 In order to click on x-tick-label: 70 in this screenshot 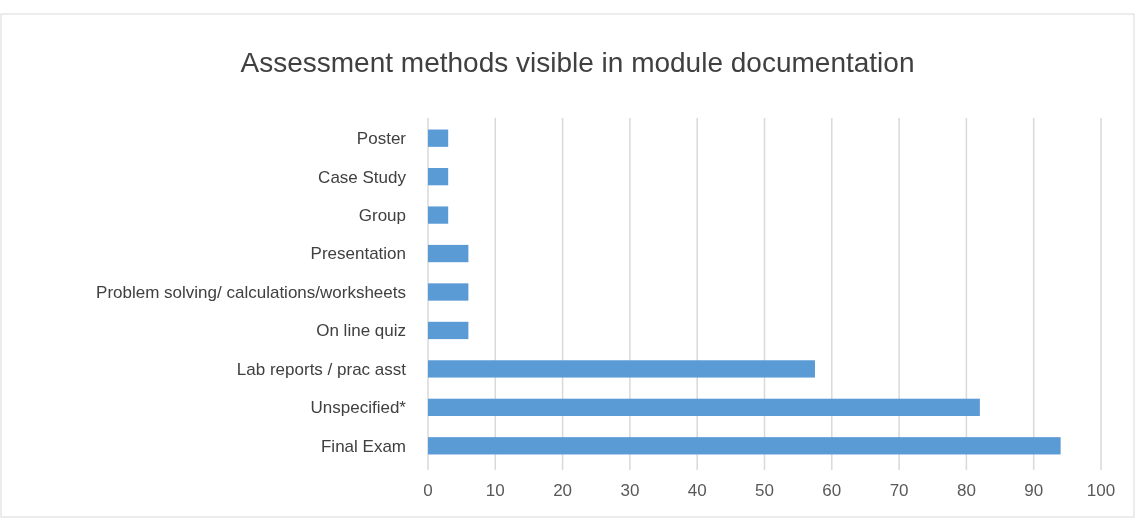, I will do `click(899, 490)`.